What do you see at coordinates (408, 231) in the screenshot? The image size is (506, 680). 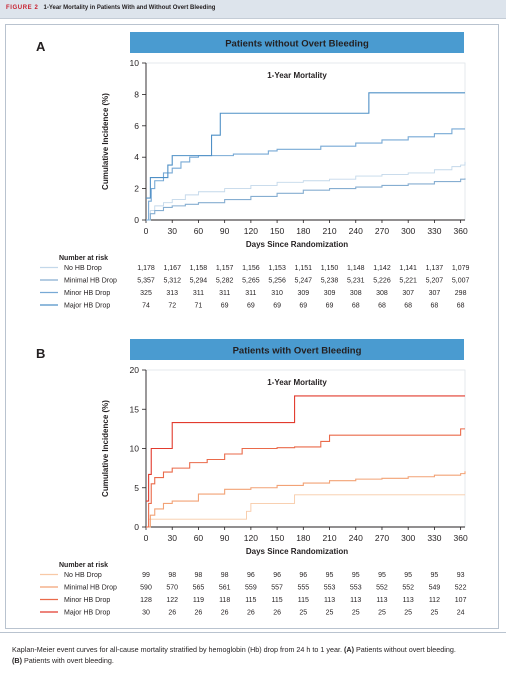 I see `x-tick-label: 300` at bounding box center [408, 231].